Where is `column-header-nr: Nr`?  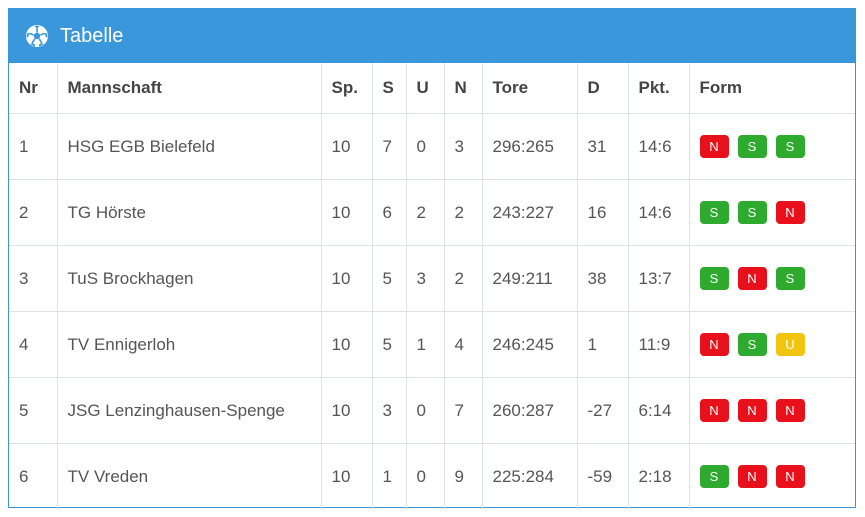
column-header-nr: Nr is located at coordinates (33, 88).